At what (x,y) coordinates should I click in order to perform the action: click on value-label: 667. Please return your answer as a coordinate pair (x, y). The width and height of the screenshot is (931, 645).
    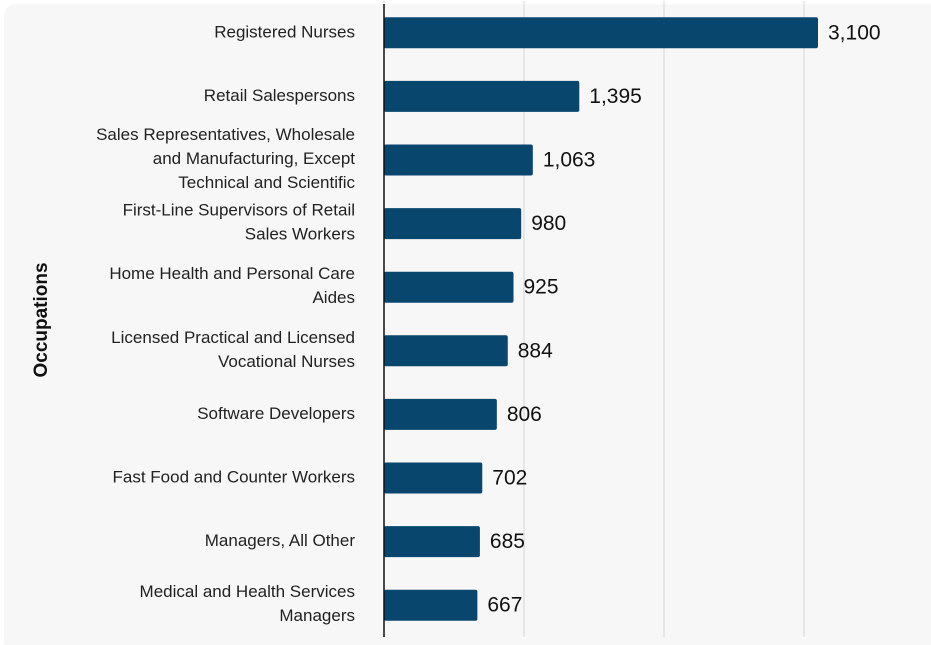
    Looking at the image, I should click on (504, 605).